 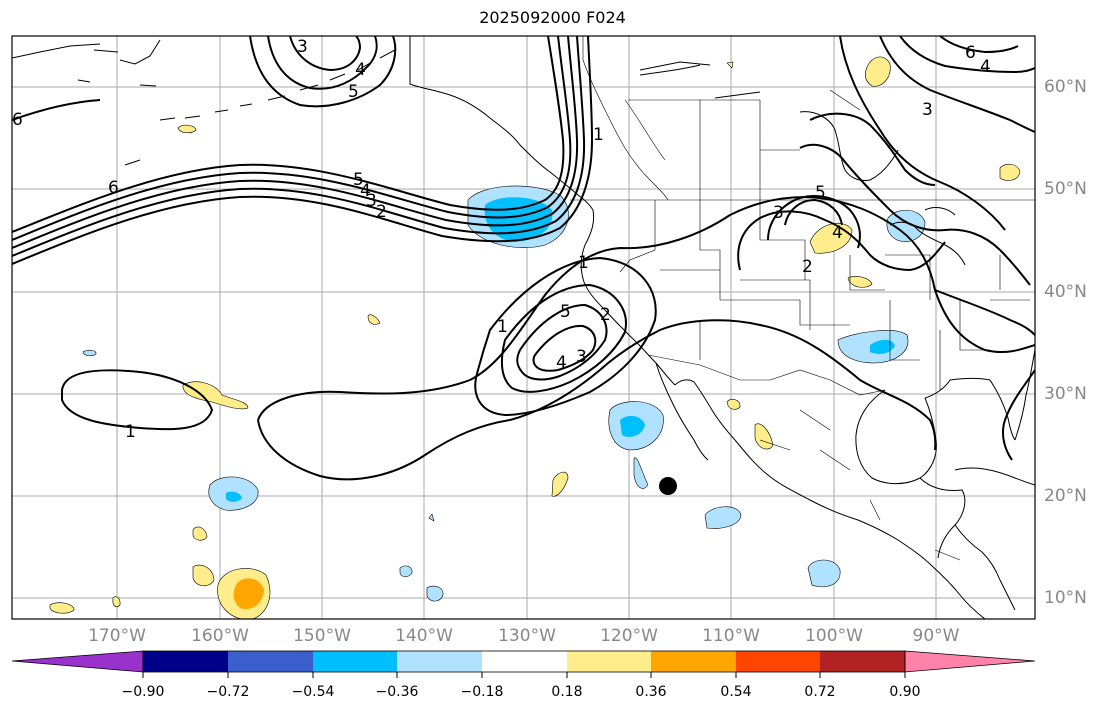 What do you see at coordinates (62, 608) in the screenshot?
I see `pos-patch-small3` at bounding box center [62, 608].